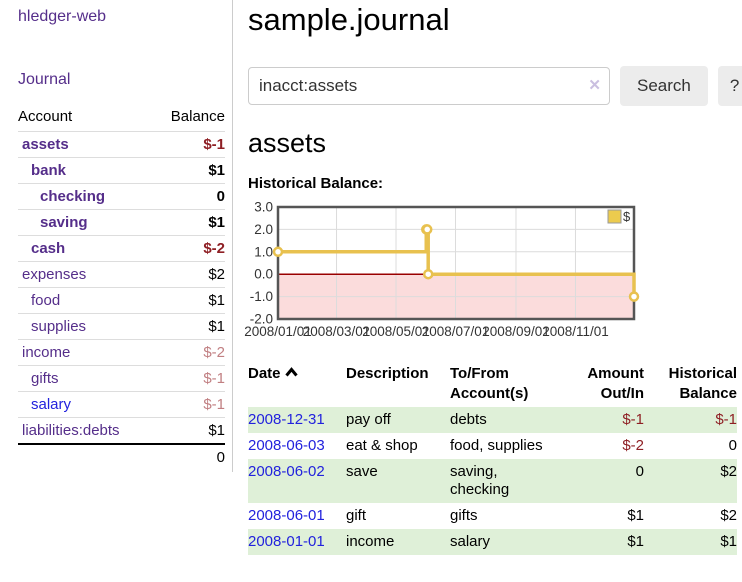 The image size is (742, 582). What do you see at coordinates (633, 445) in the screenshot?
I see `transaction-amount: $-2` at bounding box center [633, 445].